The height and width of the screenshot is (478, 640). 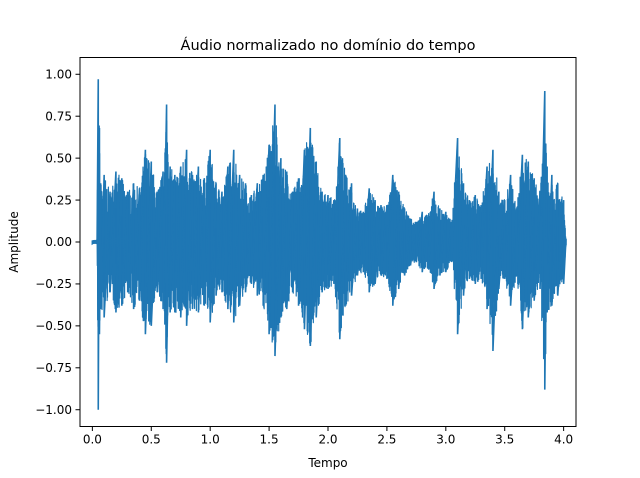 I want to click on y-tick-label: 1.00, so click(x=58, y=74).